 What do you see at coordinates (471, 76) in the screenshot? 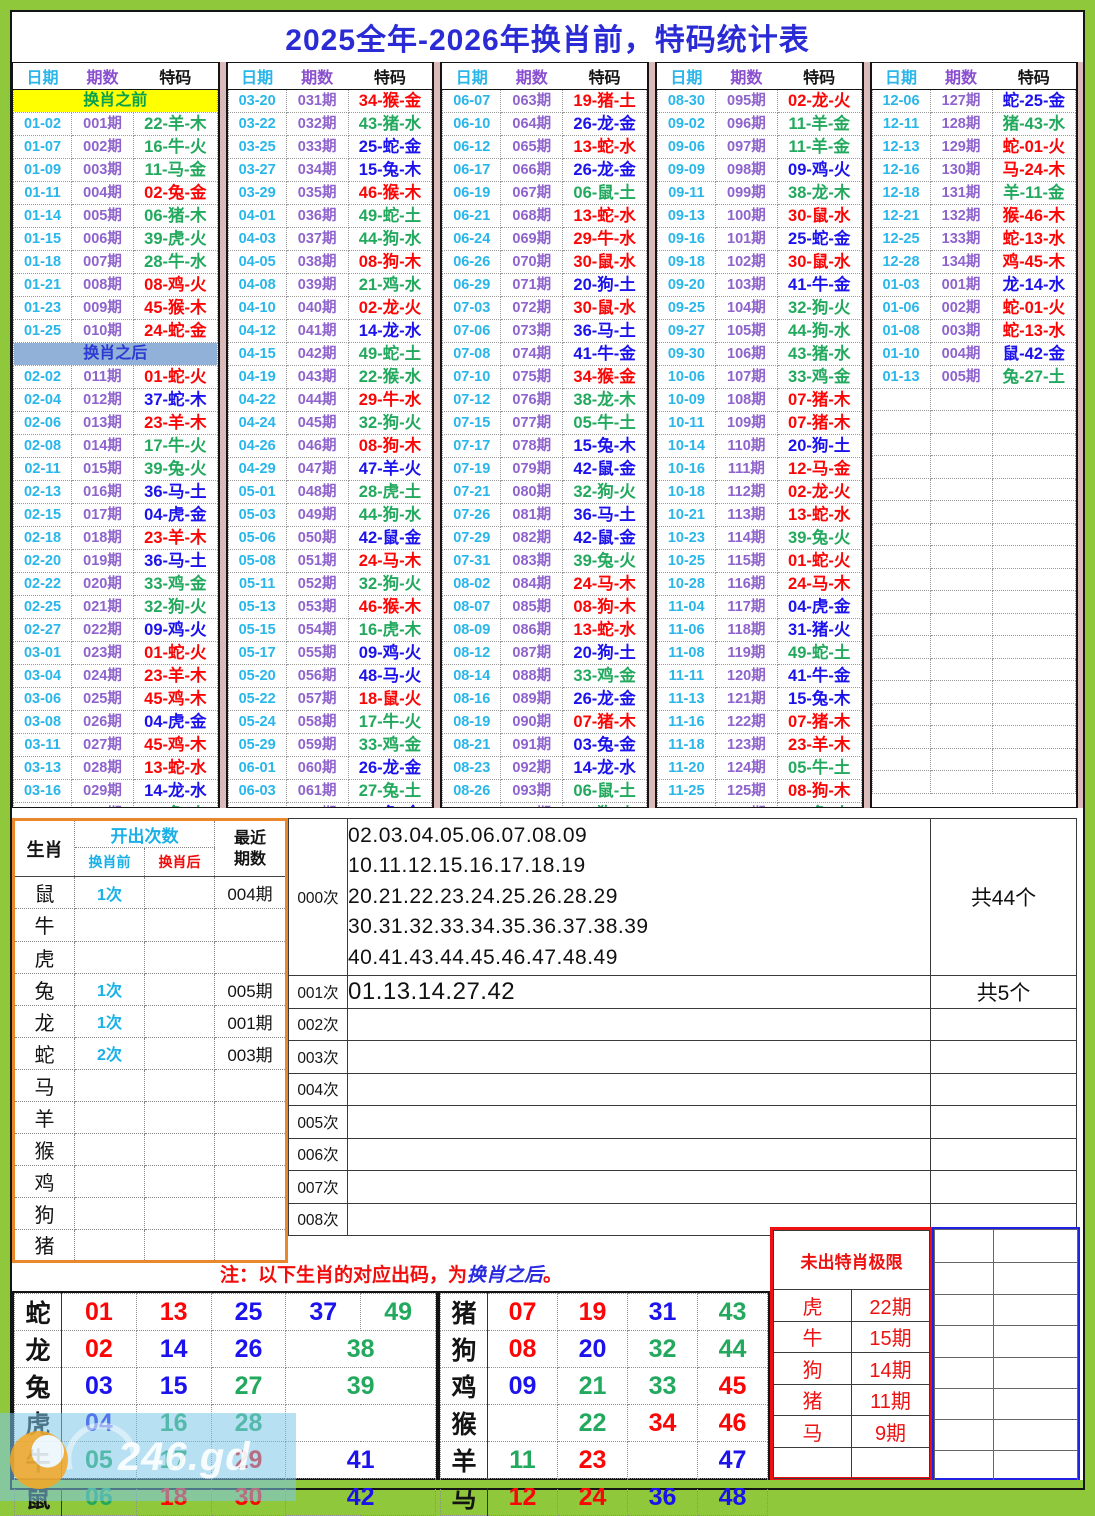
I see `date-header: 日期` at bounding box center [471, 76].